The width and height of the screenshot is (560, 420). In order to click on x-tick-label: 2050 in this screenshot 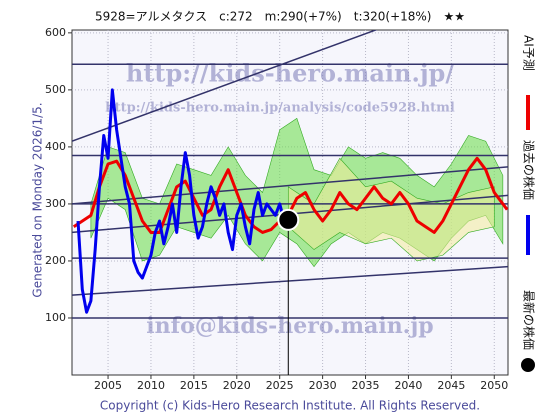, I will do `click(494, 385)`.